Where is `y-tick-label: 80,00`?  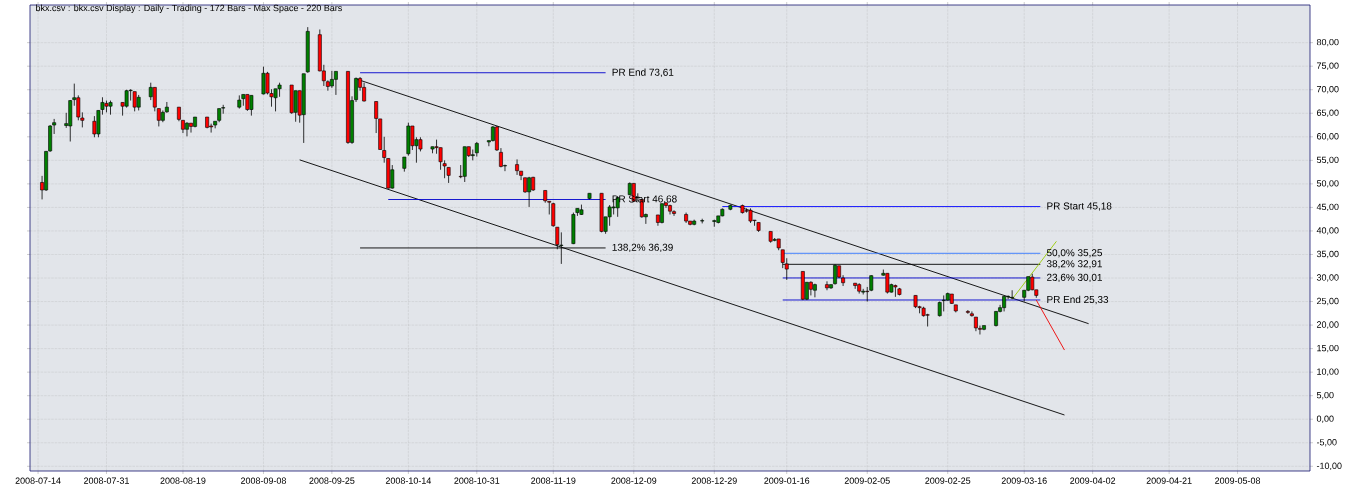
y-tick-label: 80,00 is located at coordinates (1327, 42).